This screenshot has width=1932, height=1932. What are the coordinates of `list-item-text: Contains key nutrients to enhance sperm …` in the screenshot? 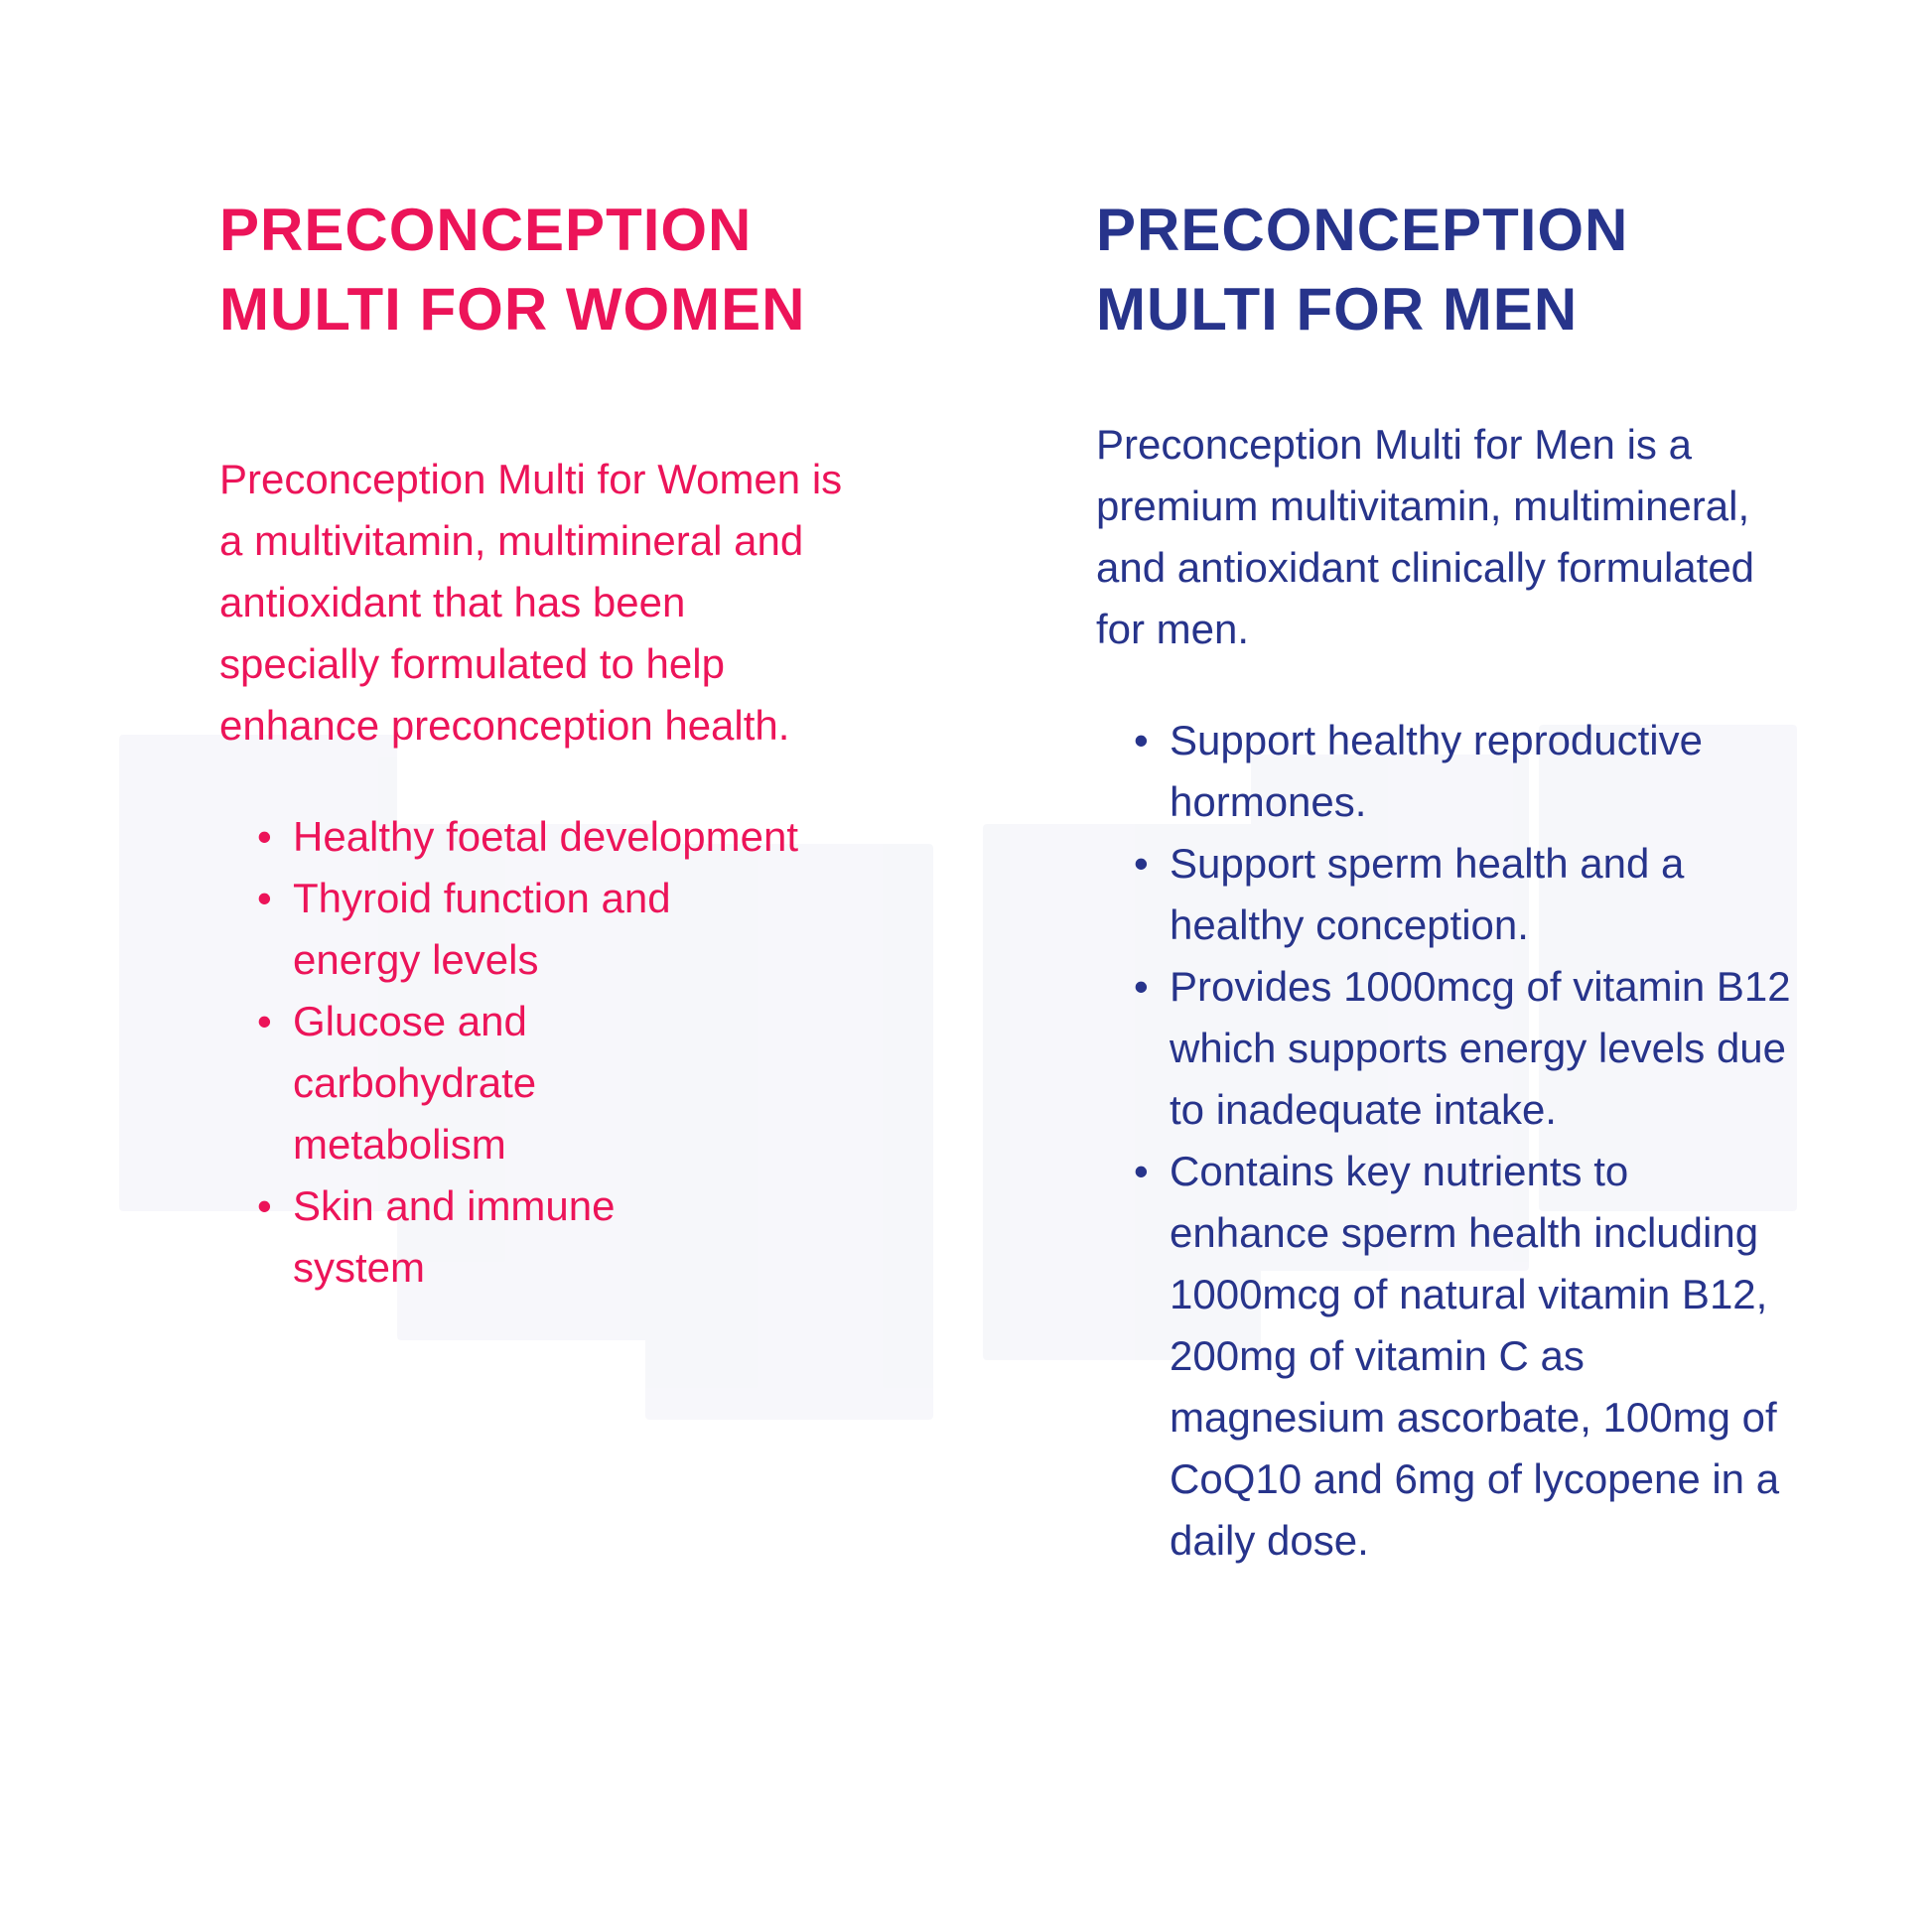 It's located at (1475, 1356).